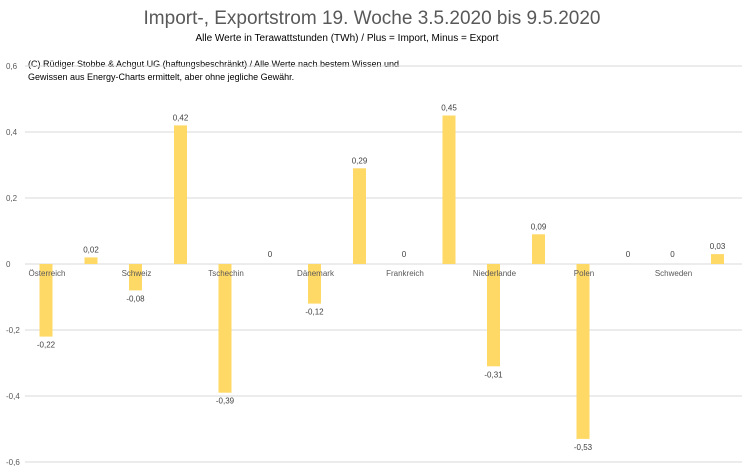  I want to click on y-tick-label: 0,4, so click(12, 132).